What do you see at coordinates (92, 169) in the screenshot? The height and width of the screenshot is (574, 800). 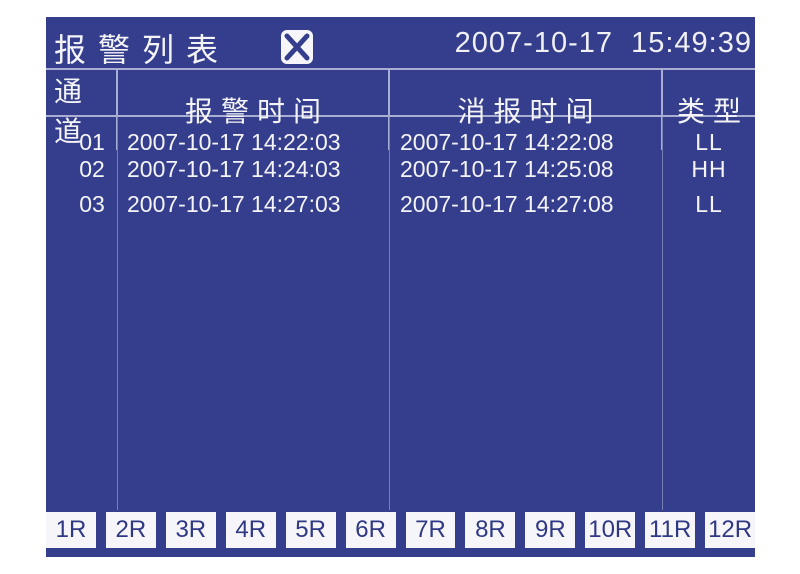 I see `cell-channel: 02` at bounding box center [92, 169].